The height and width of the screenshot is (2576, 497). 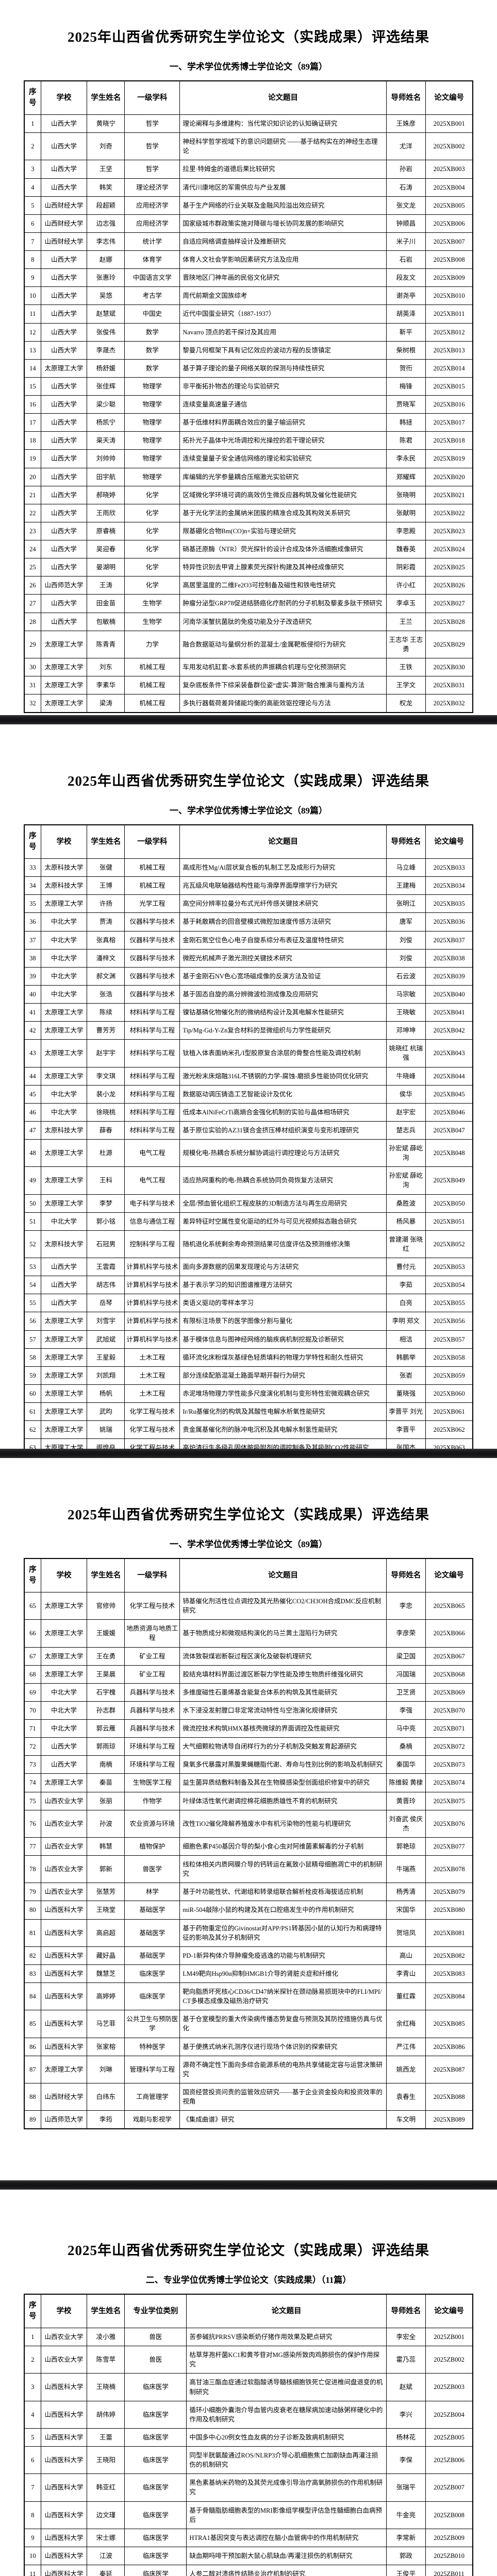 I want to click on cell-code: 2025ZB007, so click(x=449, y=2488).